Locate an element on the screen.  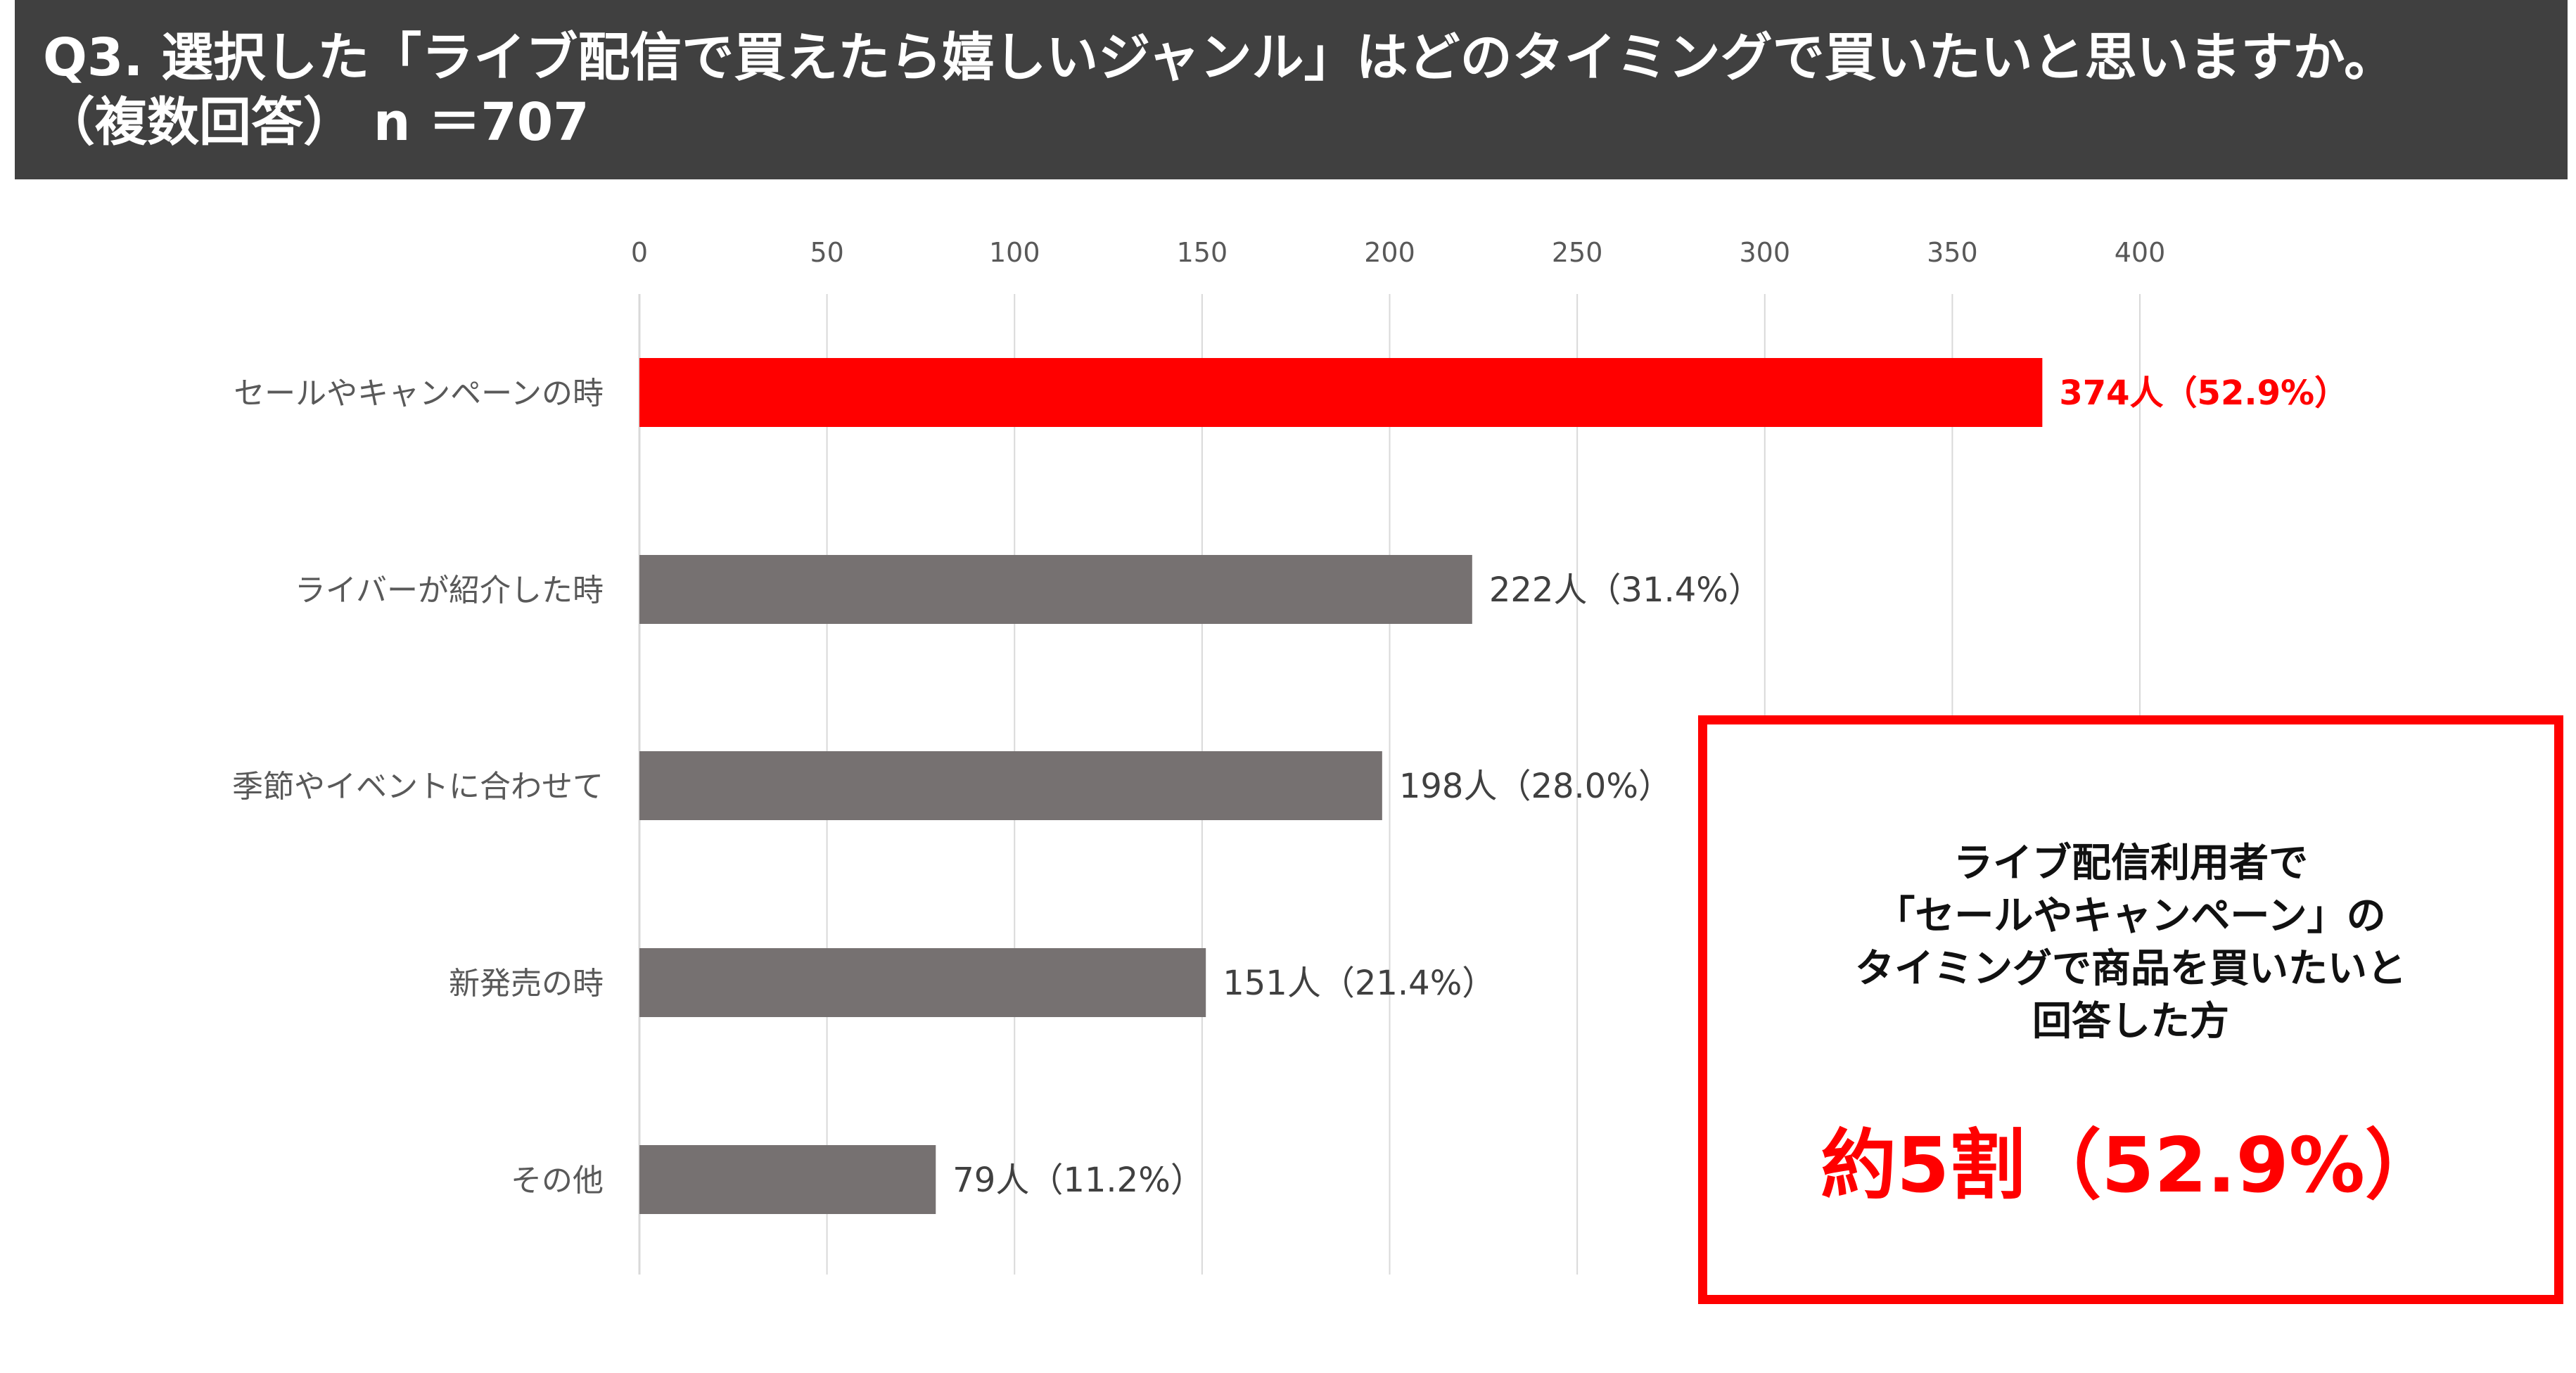
category-label: 季節やイベントに合わせて is located at coordinates (418, 787).